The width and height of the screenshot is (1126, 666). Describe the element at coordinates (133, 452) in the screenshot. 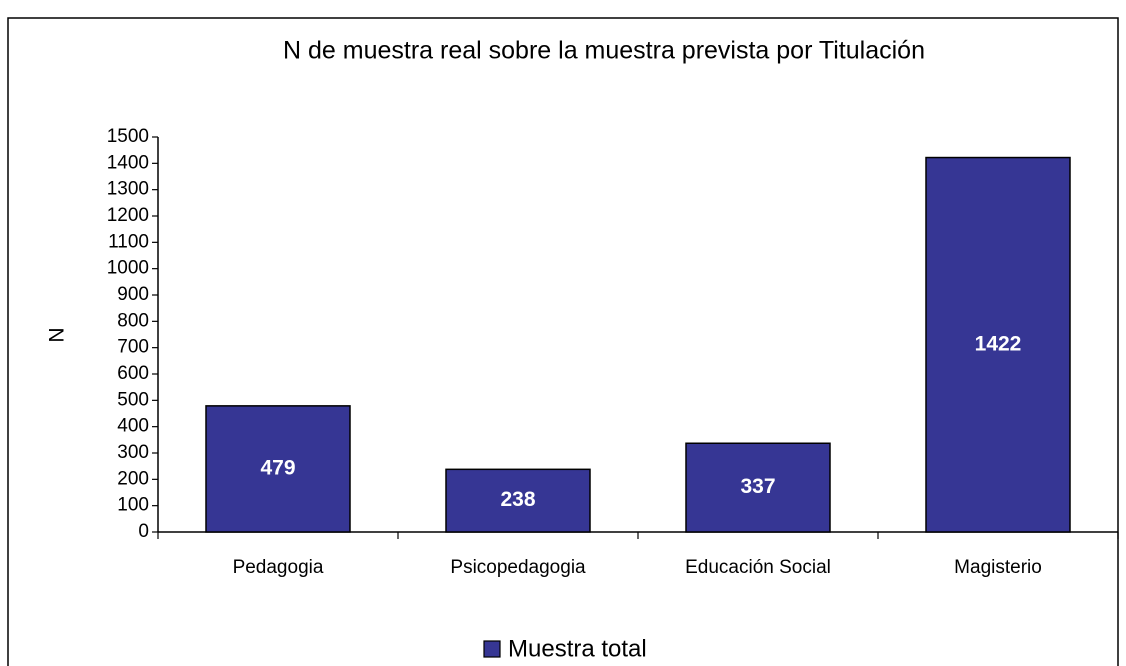

I see `y-tick-label: 300` at that location.